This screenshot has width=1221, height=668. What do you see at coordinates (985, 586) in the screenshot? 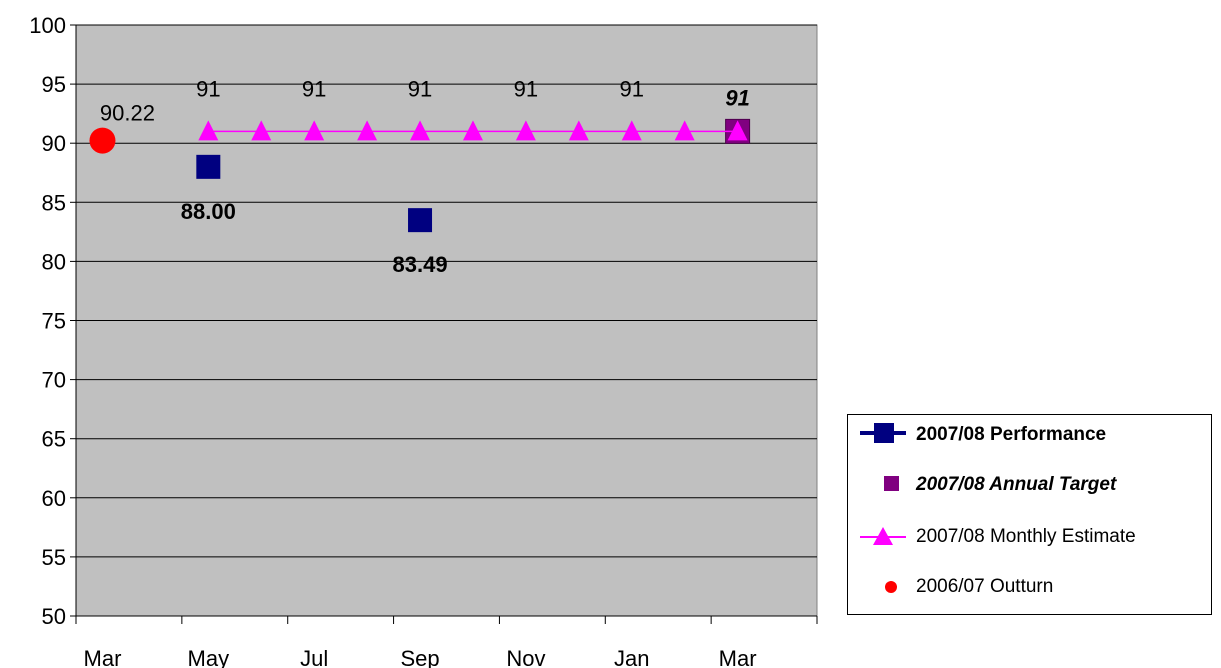
I see `legend-label-outturn: 2006/07 Outturn` at bounding box center [985, 586].